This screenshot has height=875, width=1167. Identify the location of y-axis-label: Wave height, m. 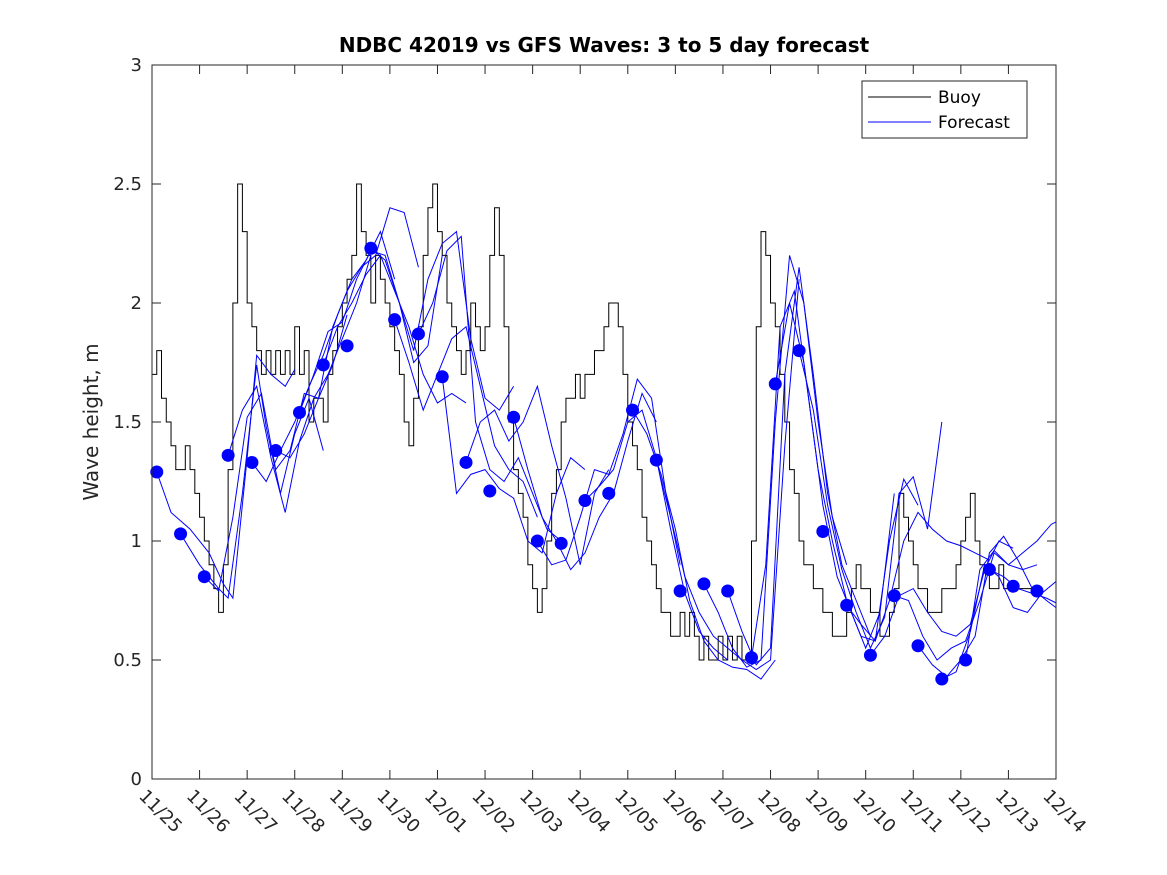
(91, 421).